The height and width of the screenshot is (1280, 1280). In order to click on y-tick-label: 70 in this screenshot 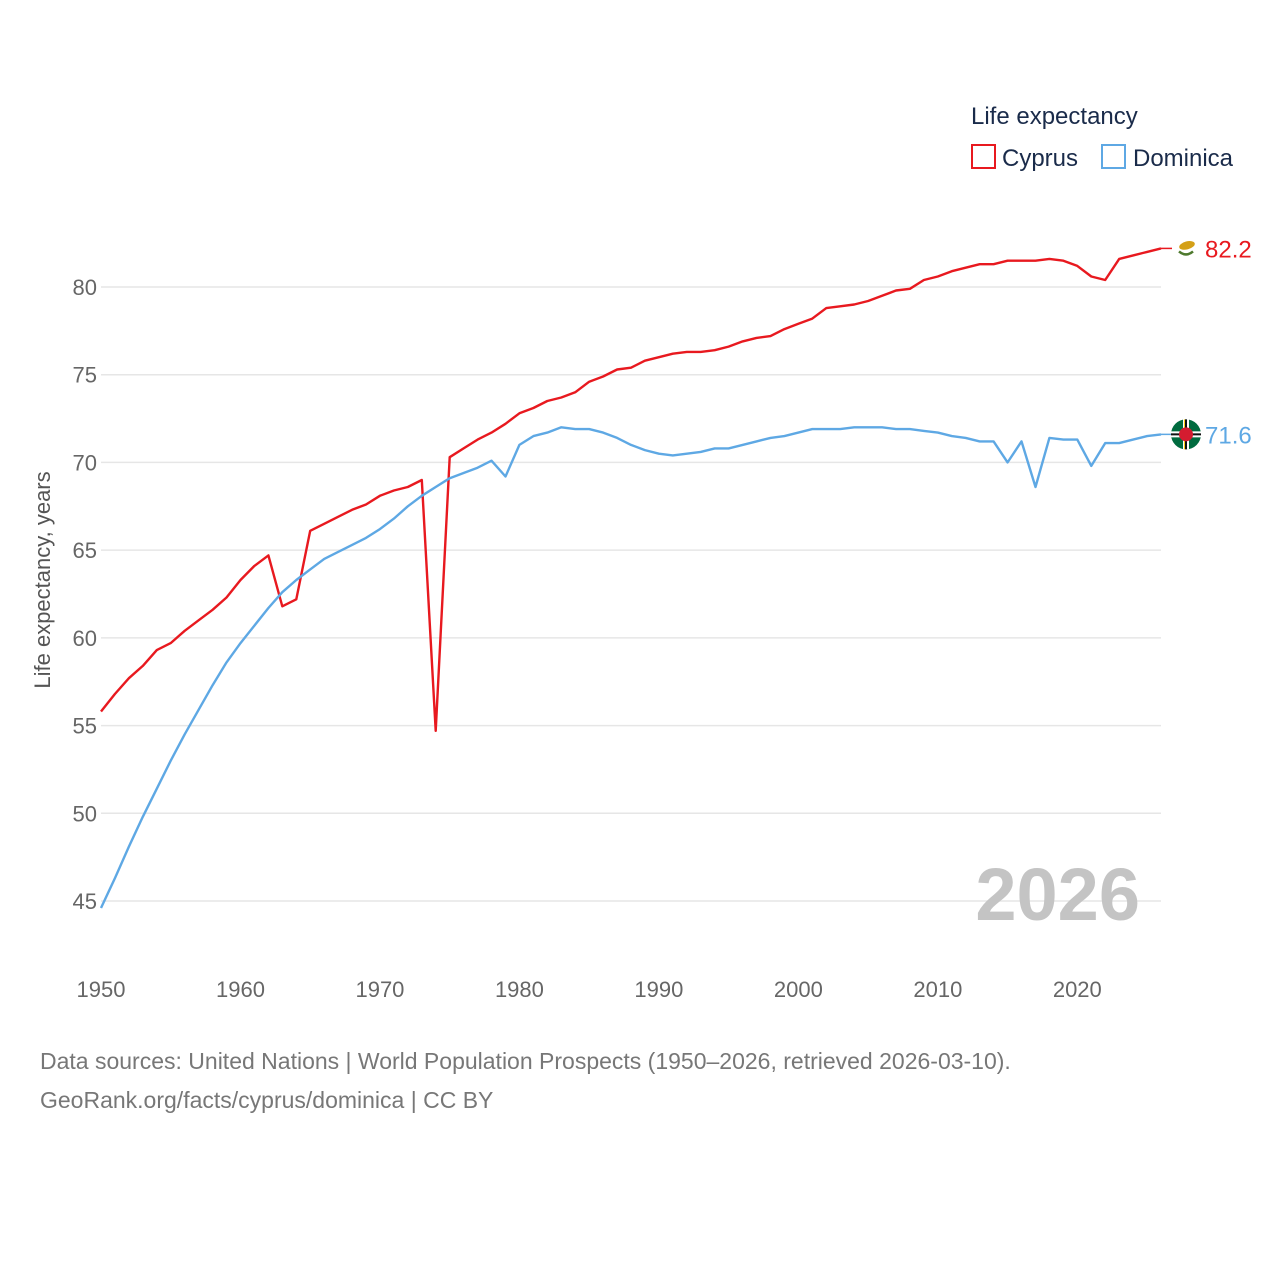, I will do `click(85, 462)`.